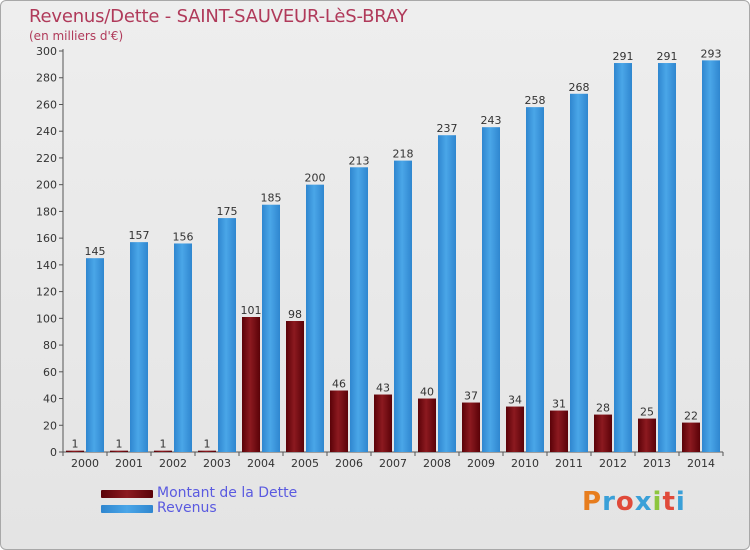 The height and width of the screenshot is (550, 750). I want to click on data-label-revenus: 243, so click(491, 120).